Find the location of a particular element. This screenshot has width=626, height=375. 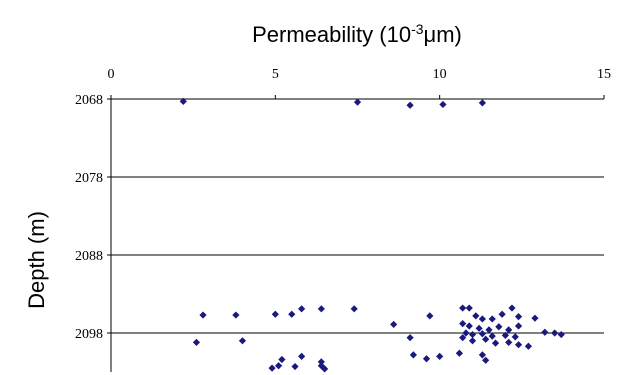

title-main: Permeability (10 is located at coordinates (331, 34).